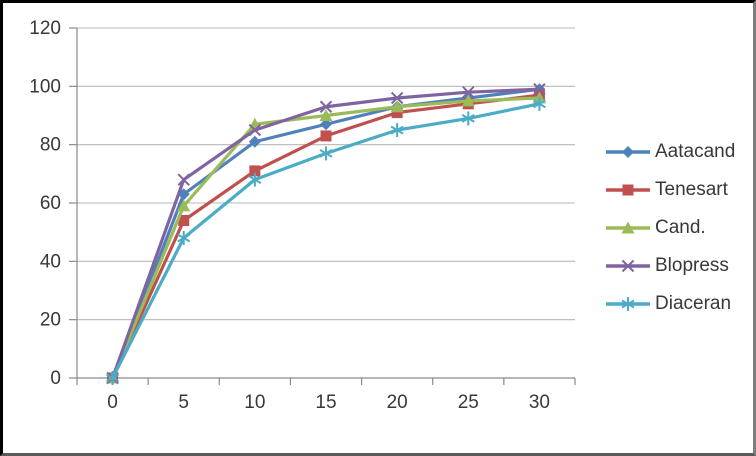 The height and width of the screenshot is (456, 756). What do you see at coordinates (468, 402) in the screenshot?
I see `x-tick-label: 25` at bounding box center [468, 402].